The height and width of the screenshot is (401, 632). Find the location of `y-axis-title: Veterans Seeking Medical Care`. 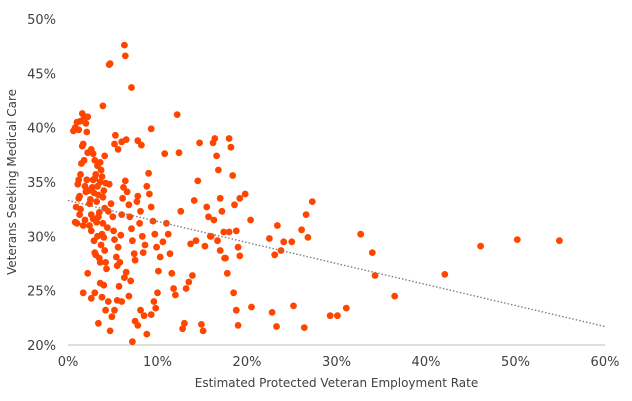

y-axis-title: Veterans Seeking Medical Care is located at coordinates (12, 182).